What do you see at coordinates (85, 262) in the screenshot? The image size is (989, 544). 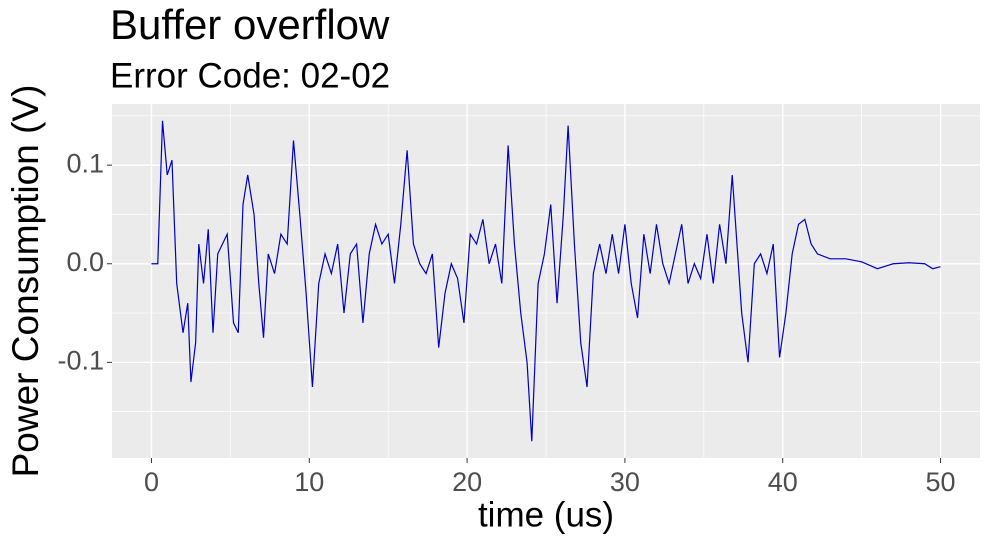 I see `y-tick-label: 0.0` at bounding box center [85, 262].